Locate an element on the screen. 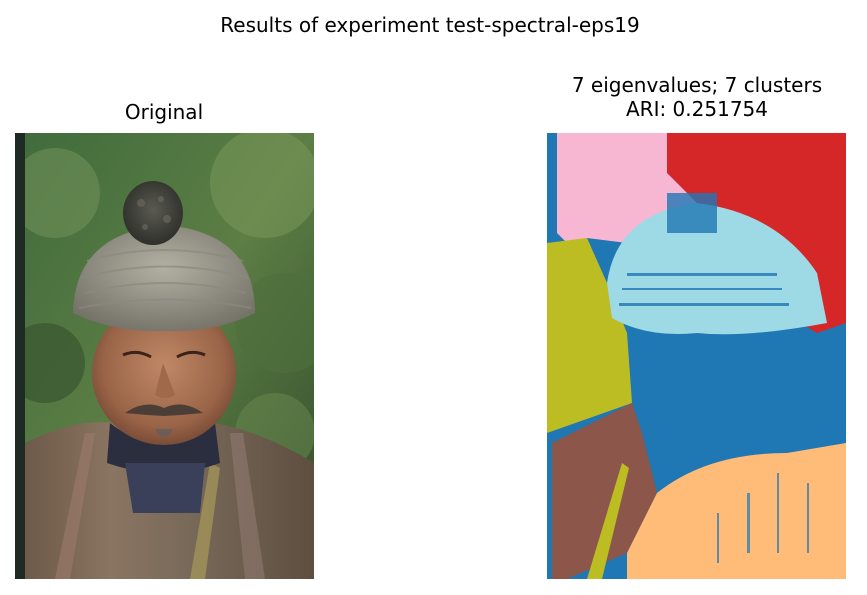  segmentation-title-line-2: ARI: 0.251754 is located at coordinates (696, 109).